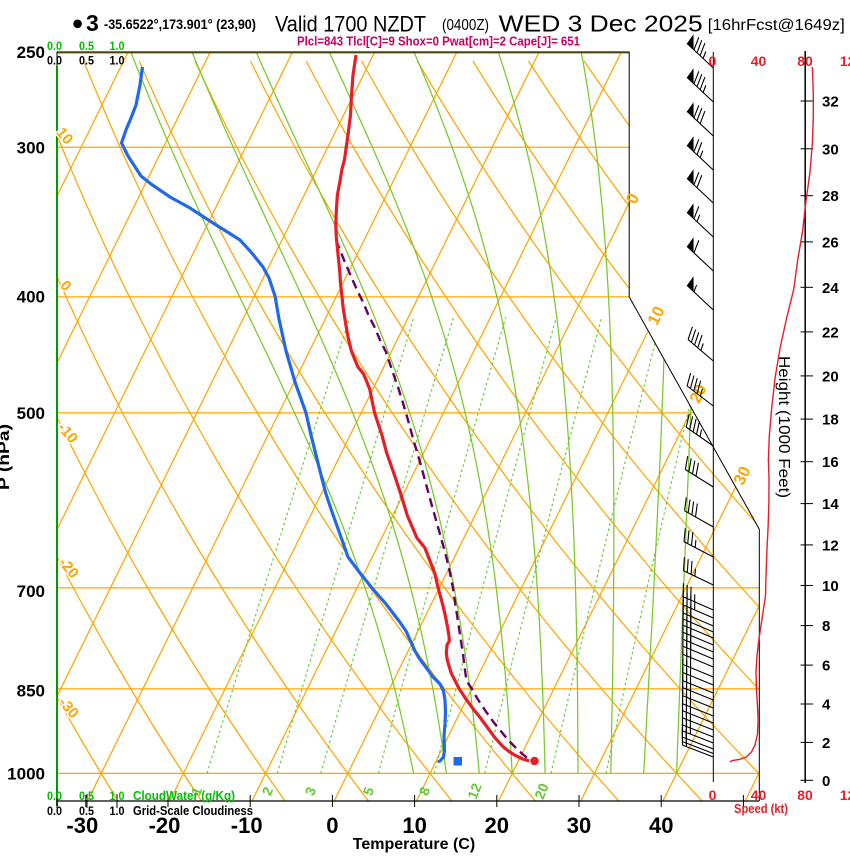 The width and height of the screenshot is (850, 860). I want to click on svg-text: Valid 1700 NZDT, so click(350, 24).